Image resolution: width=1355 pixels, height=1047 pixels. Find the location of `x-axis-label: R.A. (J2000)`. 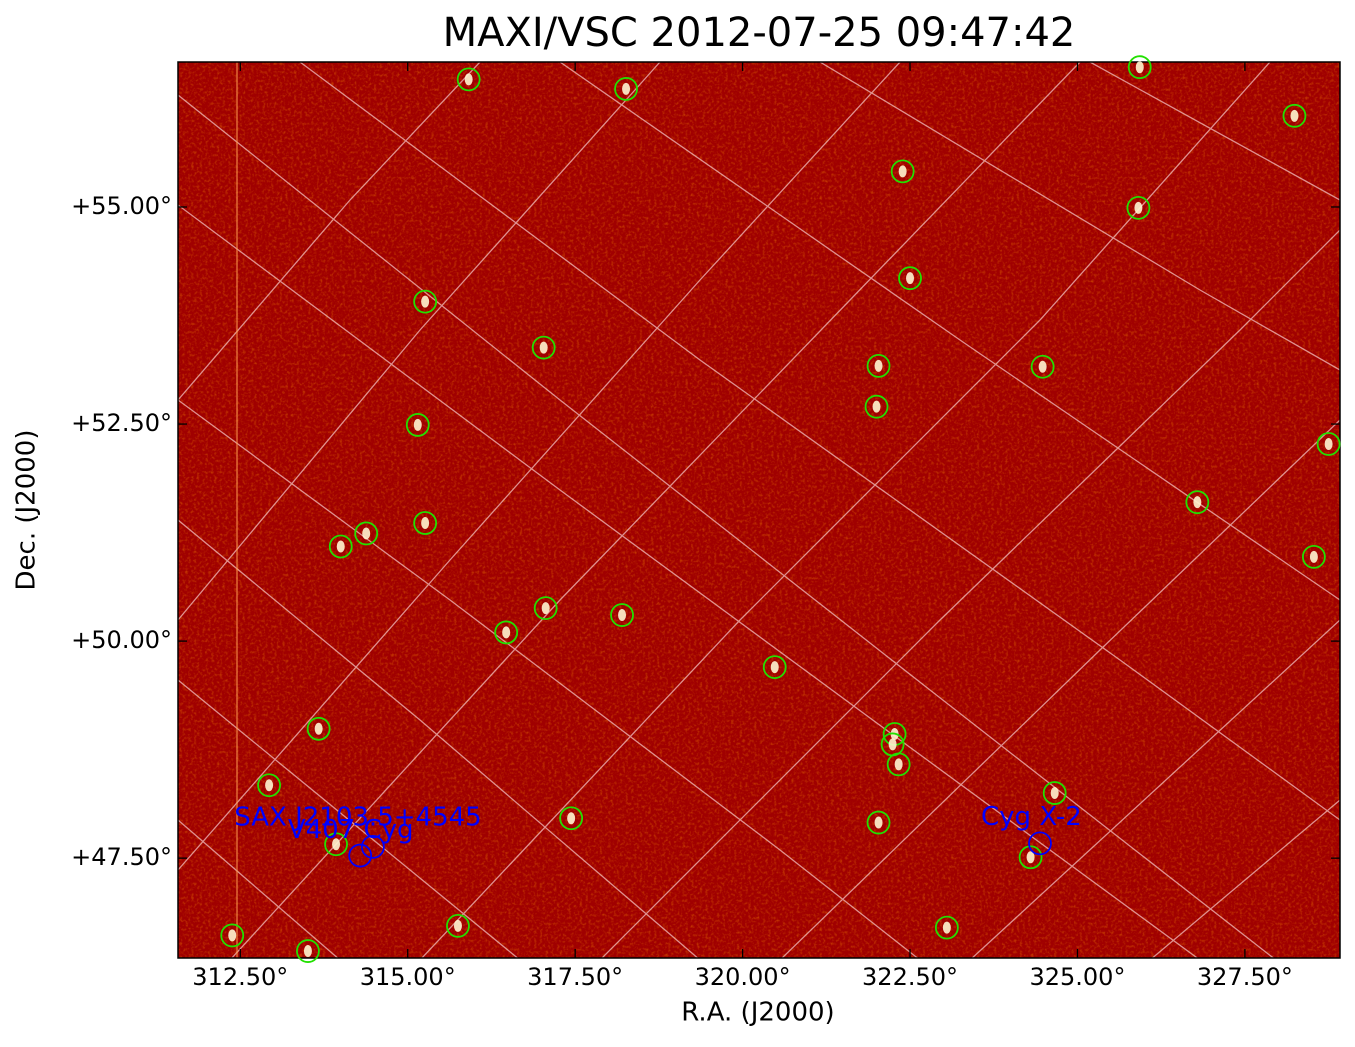

x-axis-label: R.A. (J2000) is located at coordinates (757, 1013).